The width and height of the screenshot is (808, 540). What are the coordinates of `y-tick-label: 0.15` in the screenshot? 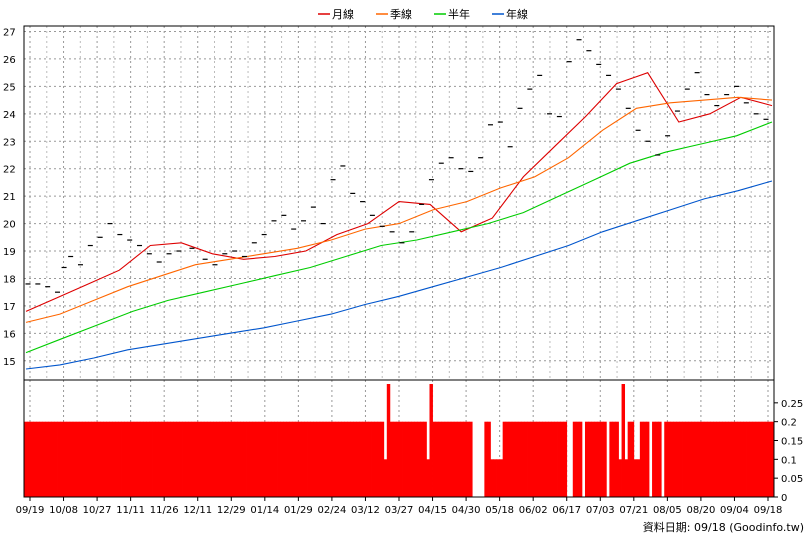 It's located at (792, 442).